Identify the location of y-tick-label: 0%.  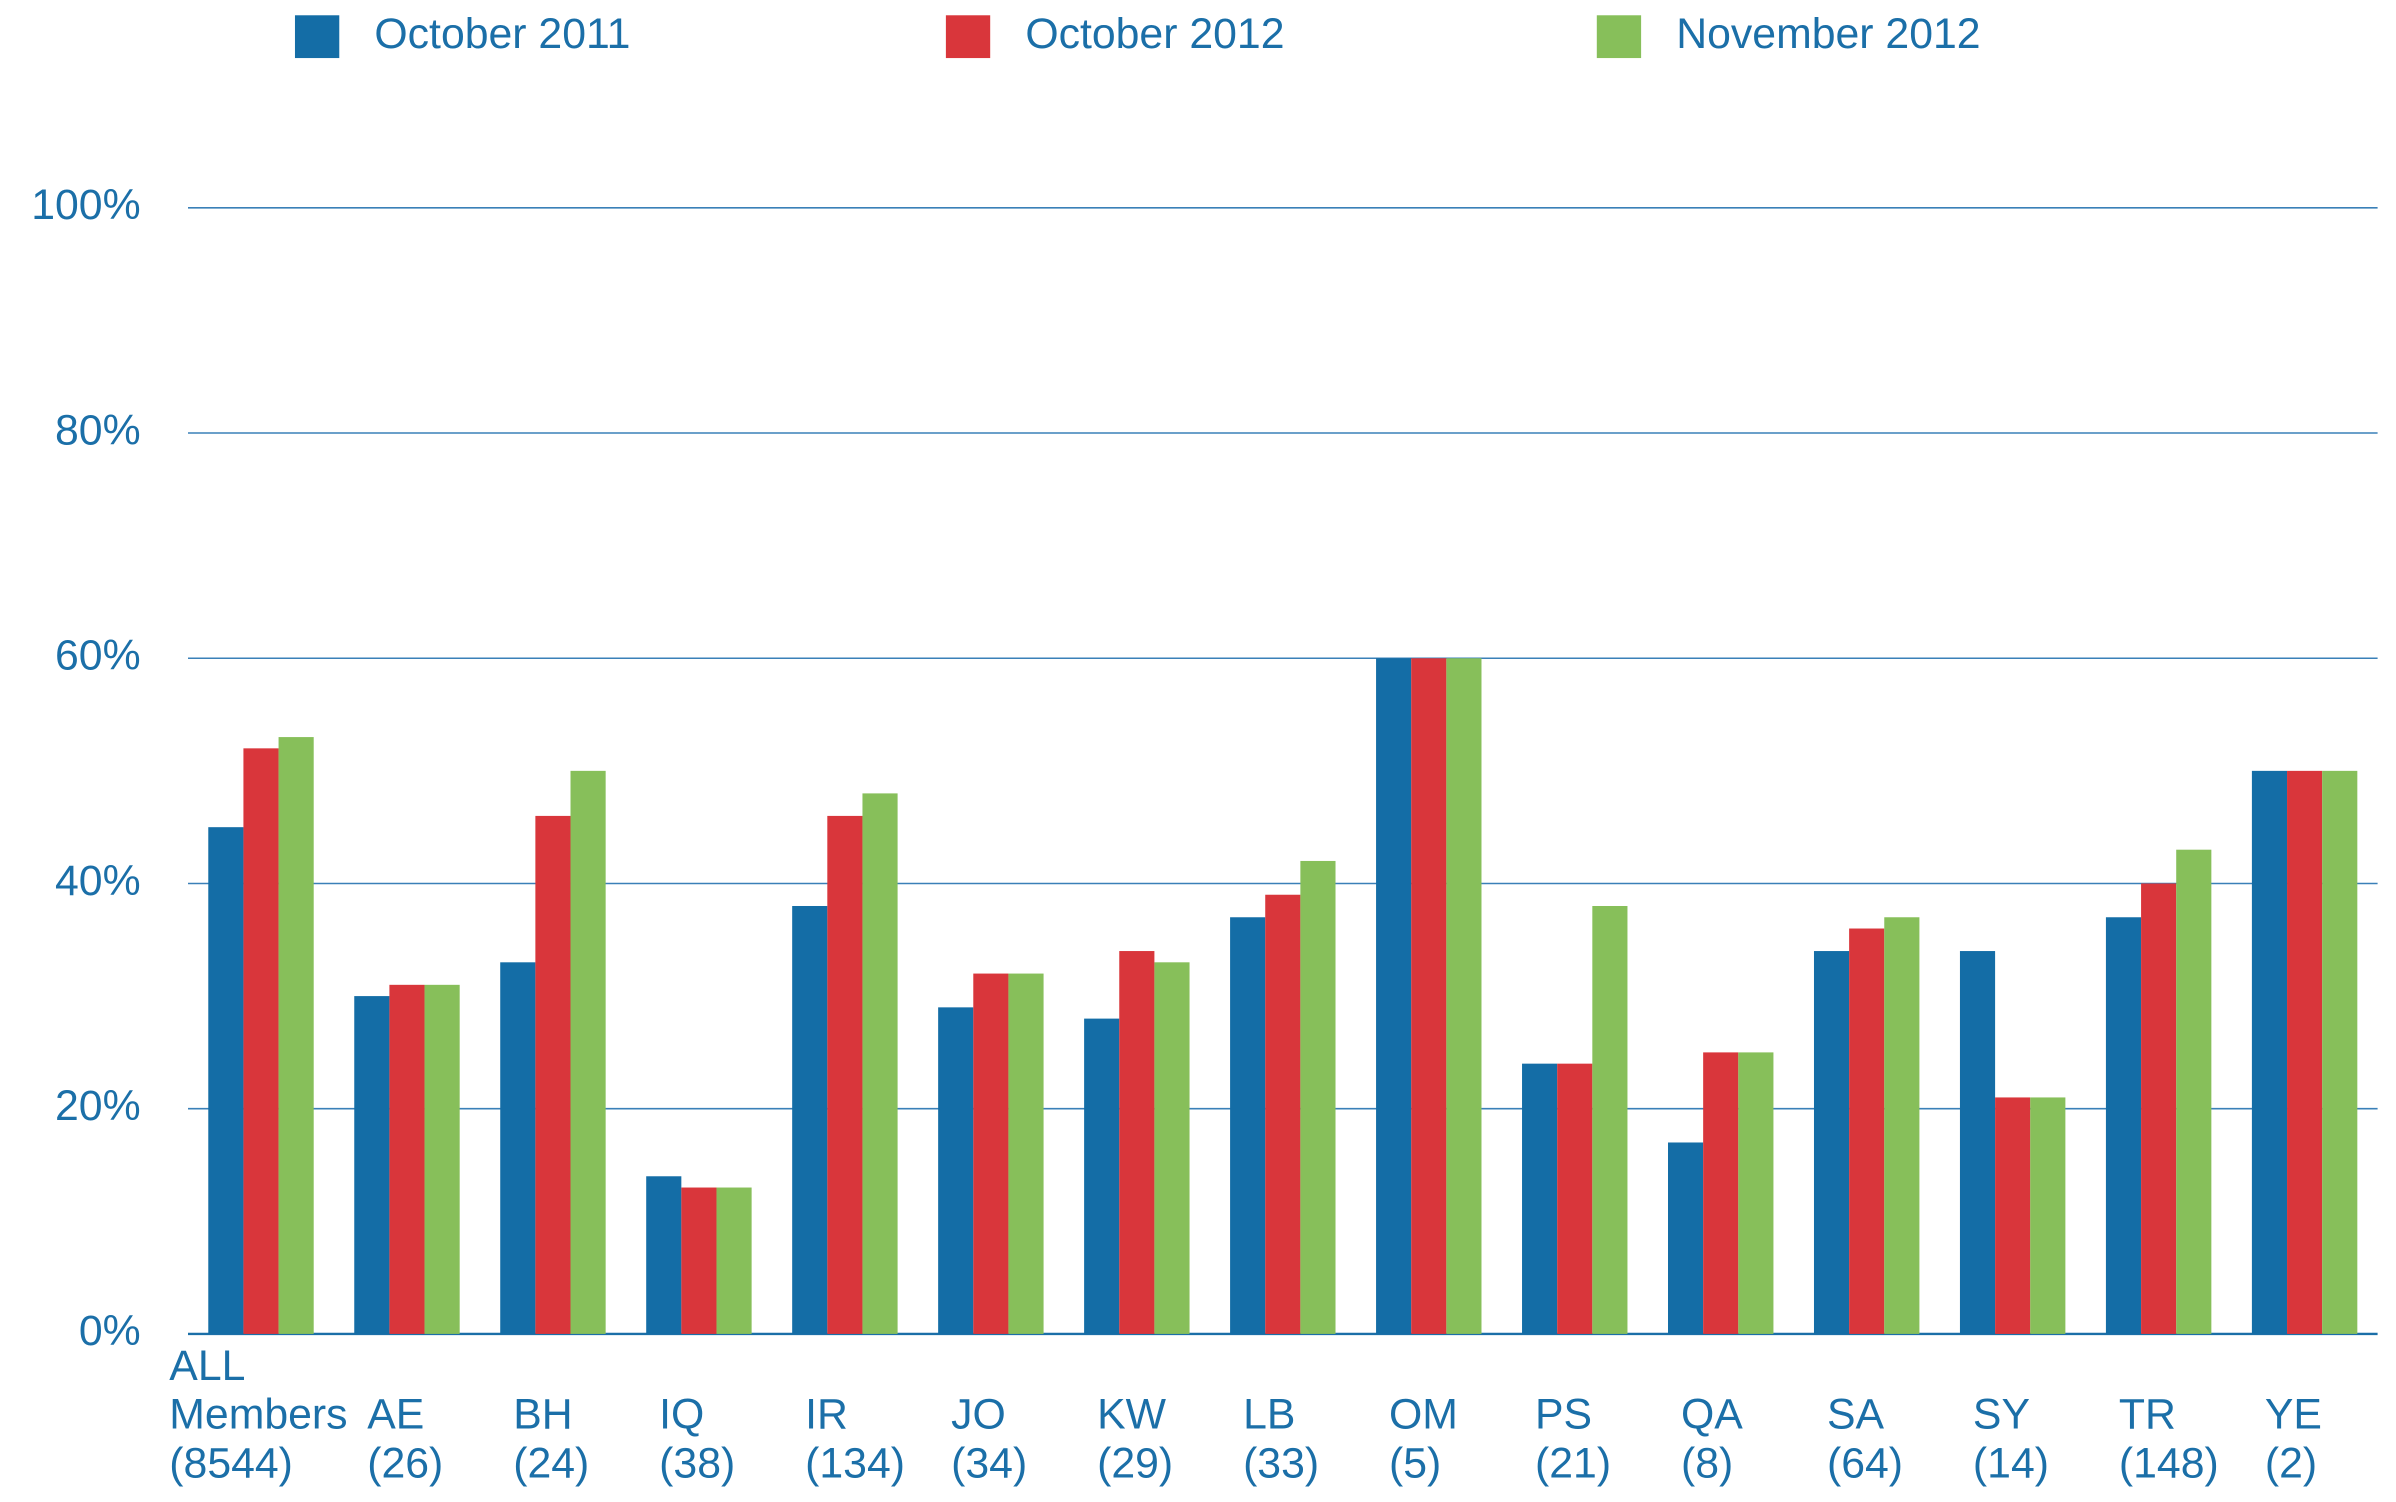
(110, 1331).